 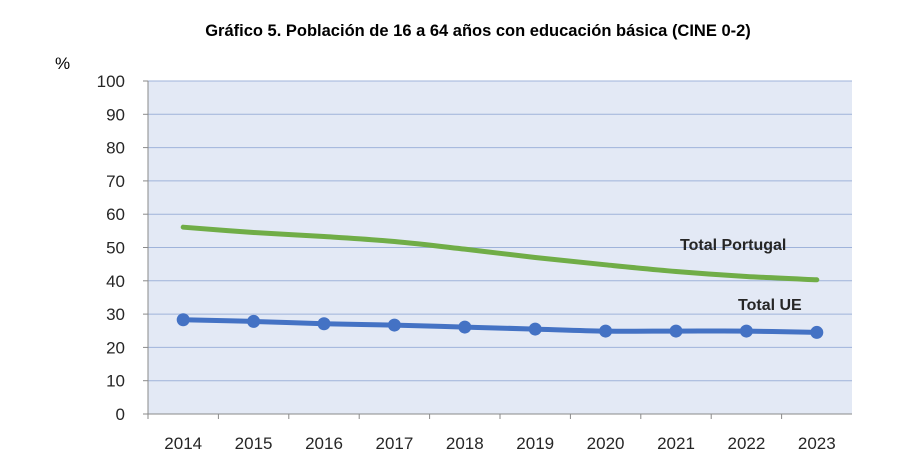 I want to click on y-tick-label: 0, so click(x=120, y=414).